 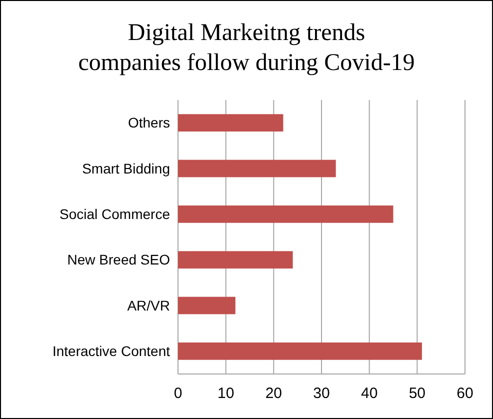 I want to click on x-tick-label: 40, so click(x=369, y=393).